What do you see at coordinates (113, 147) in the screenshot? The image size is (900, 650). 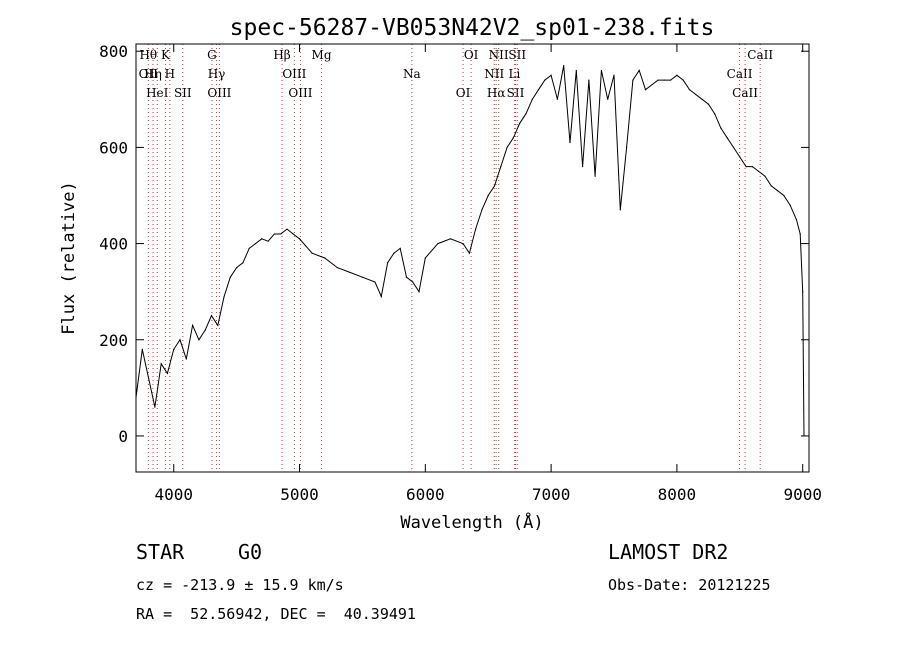 I see `y-tick-label: 600` at bounding box center [113, 147].